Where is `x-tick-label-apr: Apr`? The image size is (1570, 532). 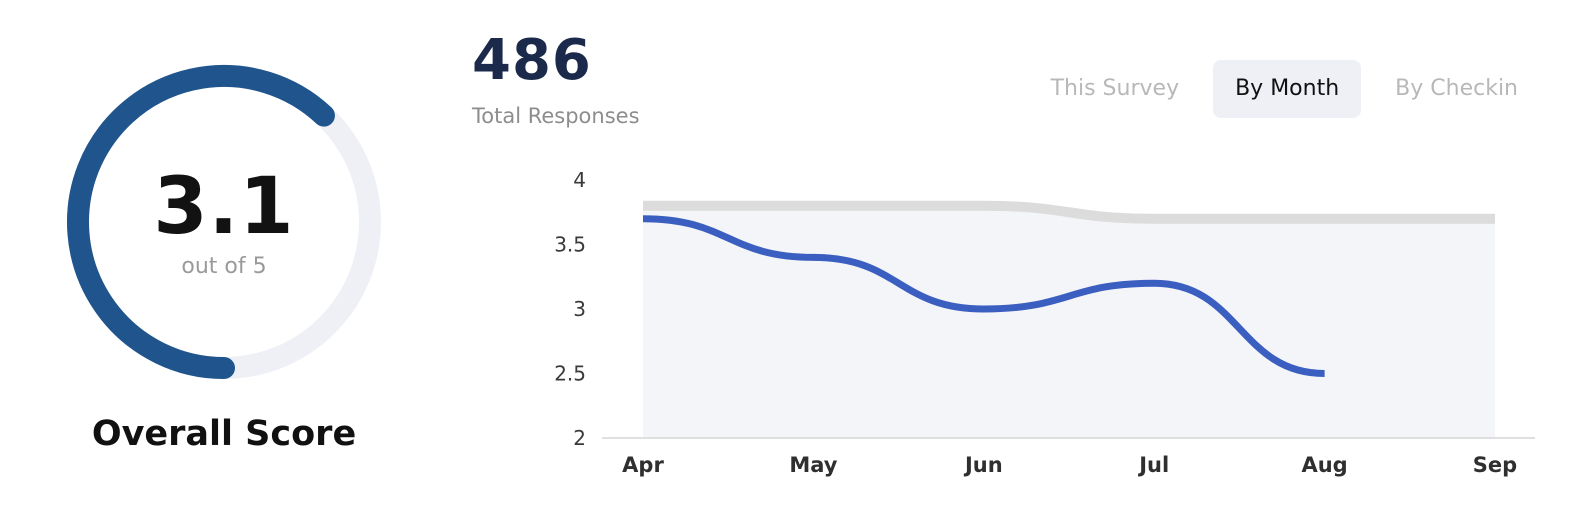 x-tick-label-apr: Apr is located at coordinates (643, 465).